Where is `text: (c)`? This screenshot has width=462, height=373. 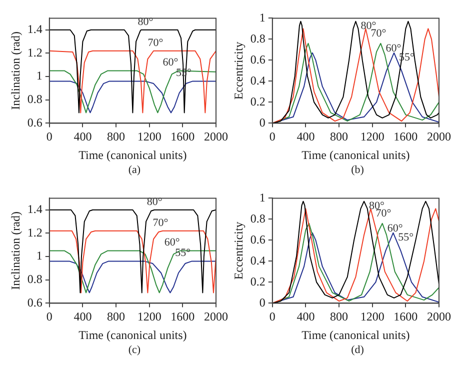
text: (c) is located at coordinates (134, 350).